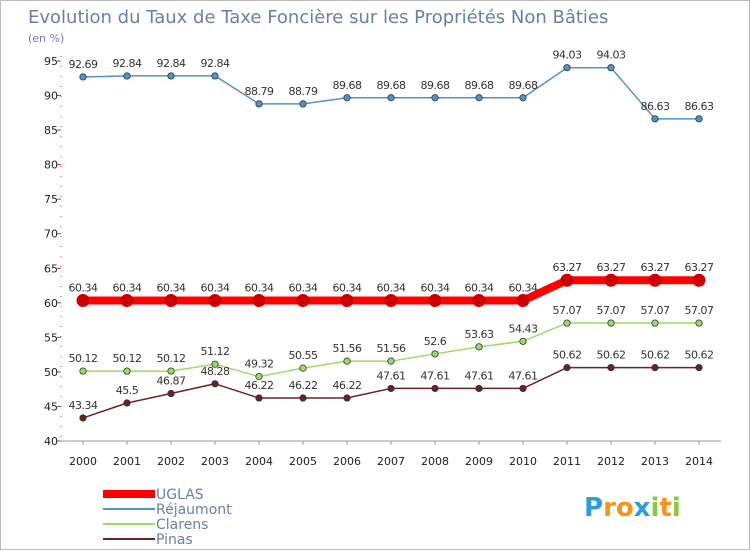 The width and height of the screenshot is (750, 551). Describe the element at coordinates (303, 385) in the screenshot. I see `data-label: 46.22` at that location.